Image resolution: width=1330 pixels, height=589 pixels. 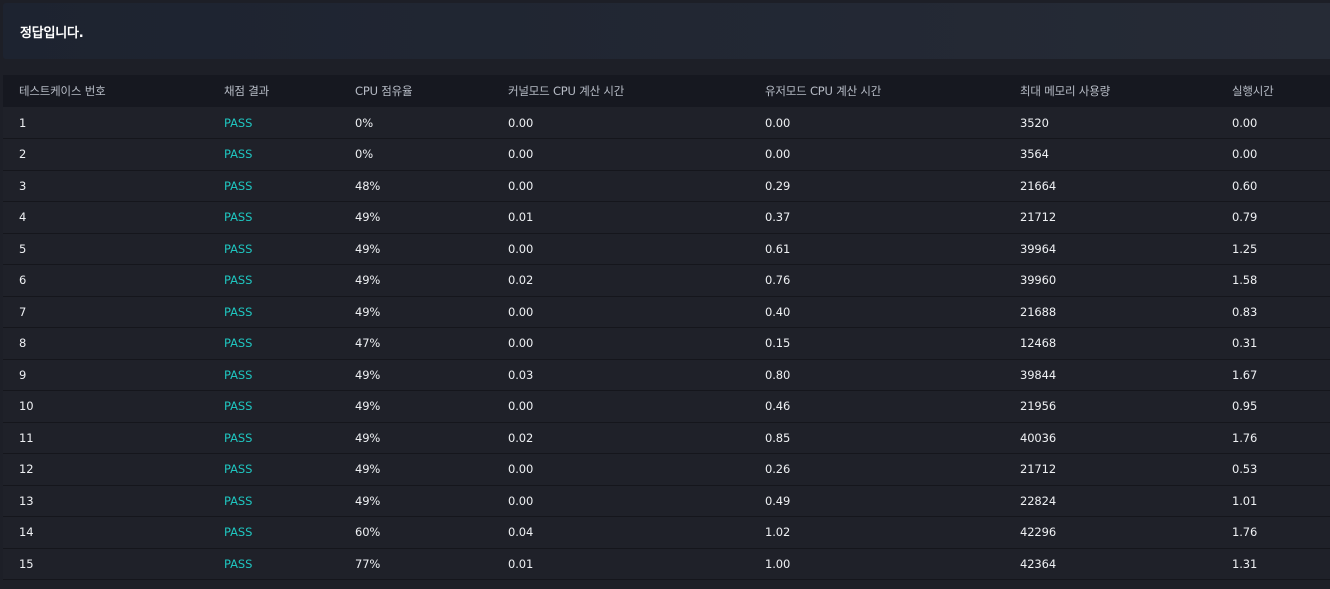 I want to click on cell-exec-time: 1.58, so click(x=1245, y=280).